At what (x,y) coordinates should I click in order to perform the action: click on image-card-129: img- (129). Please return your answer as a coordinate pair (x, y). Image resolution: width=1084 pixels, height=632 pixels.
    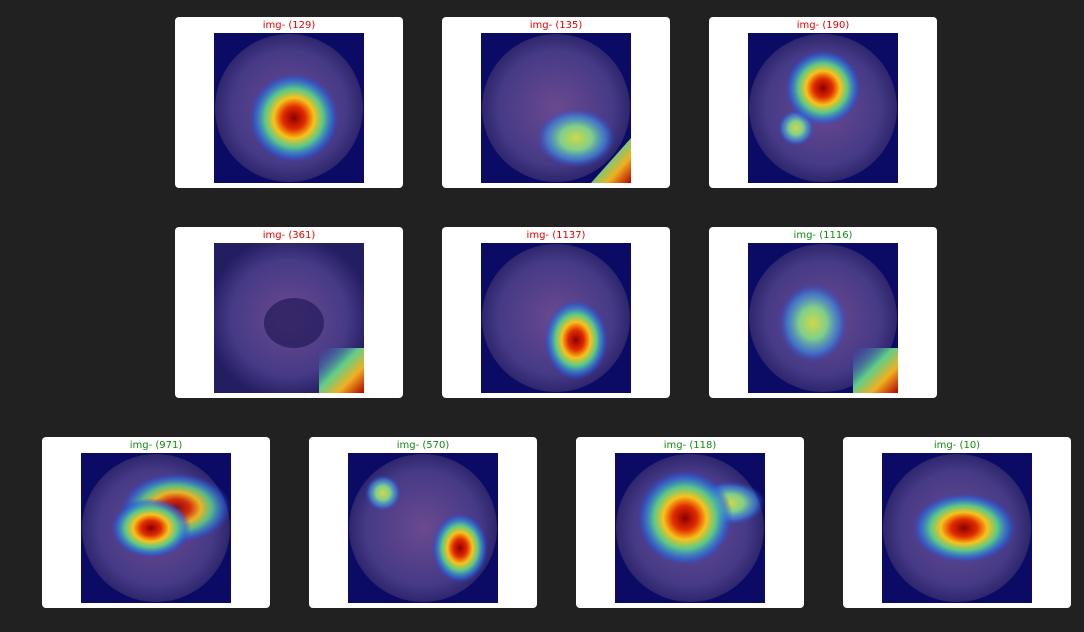
    Looking at the image, I should click on (289, 102).